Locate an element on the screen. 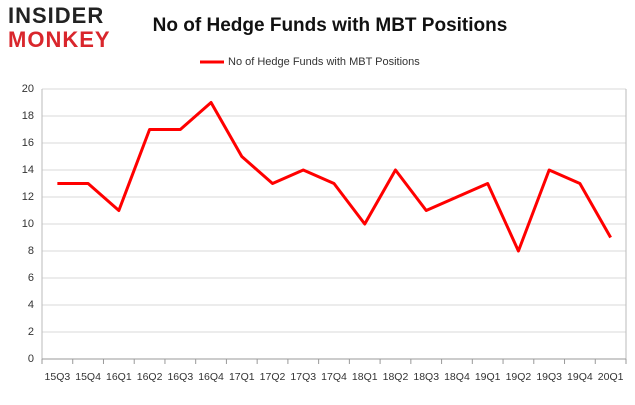 This screenshot has width=635, height=405. x-tick-label: 16Q1 is located at coordinates (119, 377).